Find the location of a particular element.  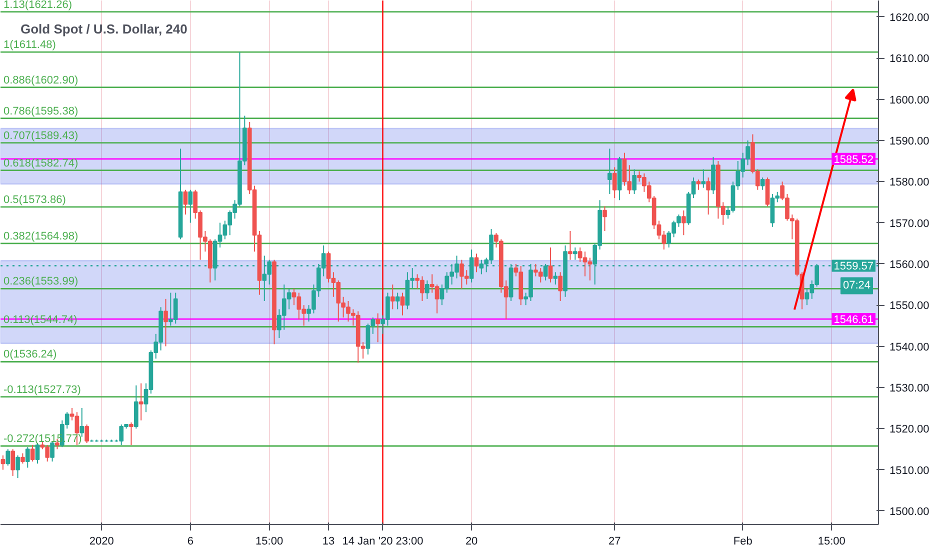

ref-line-label: 1(1611.48) is located at coordinates (30, 45).